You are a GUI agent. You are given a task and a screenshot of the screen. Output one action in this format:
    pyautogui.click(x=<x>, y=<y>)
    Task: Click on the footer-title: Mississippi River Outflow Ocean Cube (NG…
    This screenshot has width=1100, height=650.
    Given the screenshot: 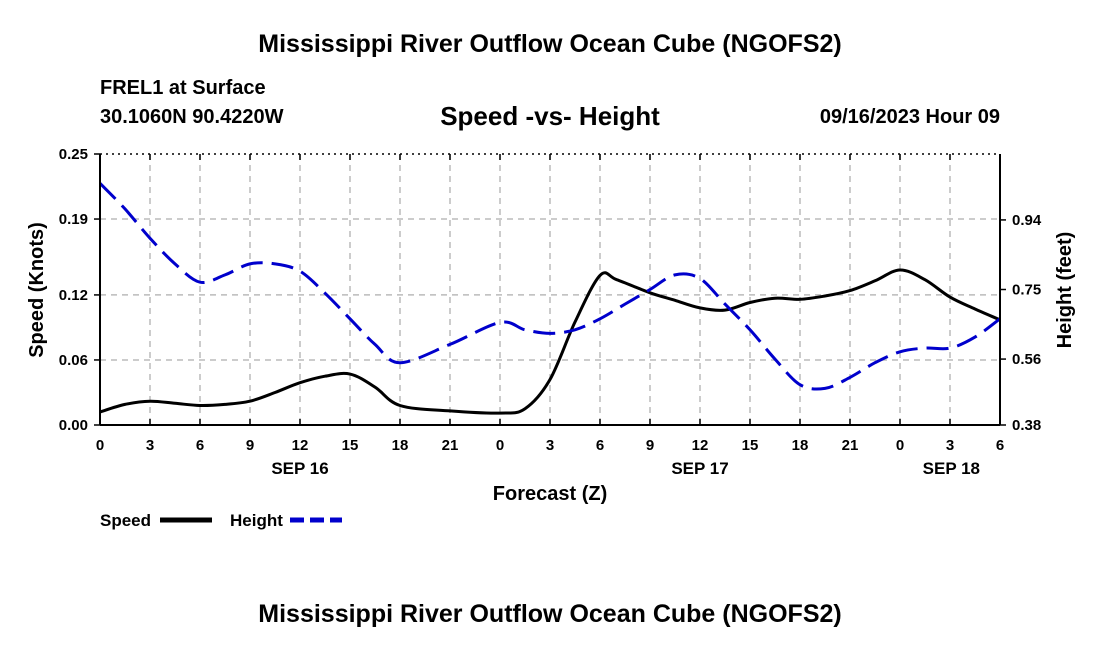 What is the action you would take?
    pyautogui.click(x=550, y=614)
    